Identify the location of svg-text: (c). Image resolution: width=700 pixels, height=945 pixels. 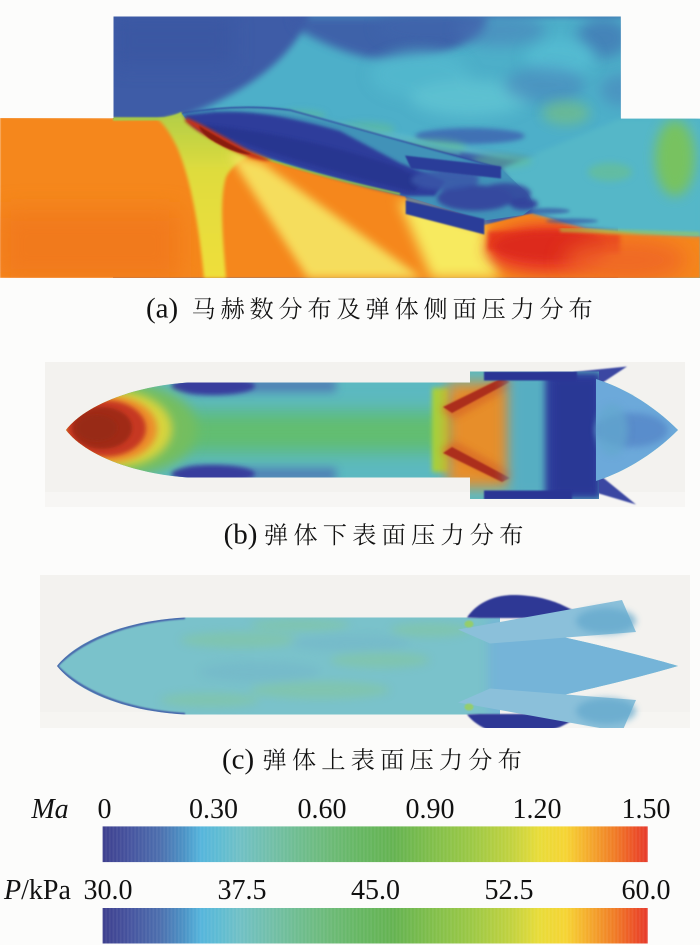
(238, 760).